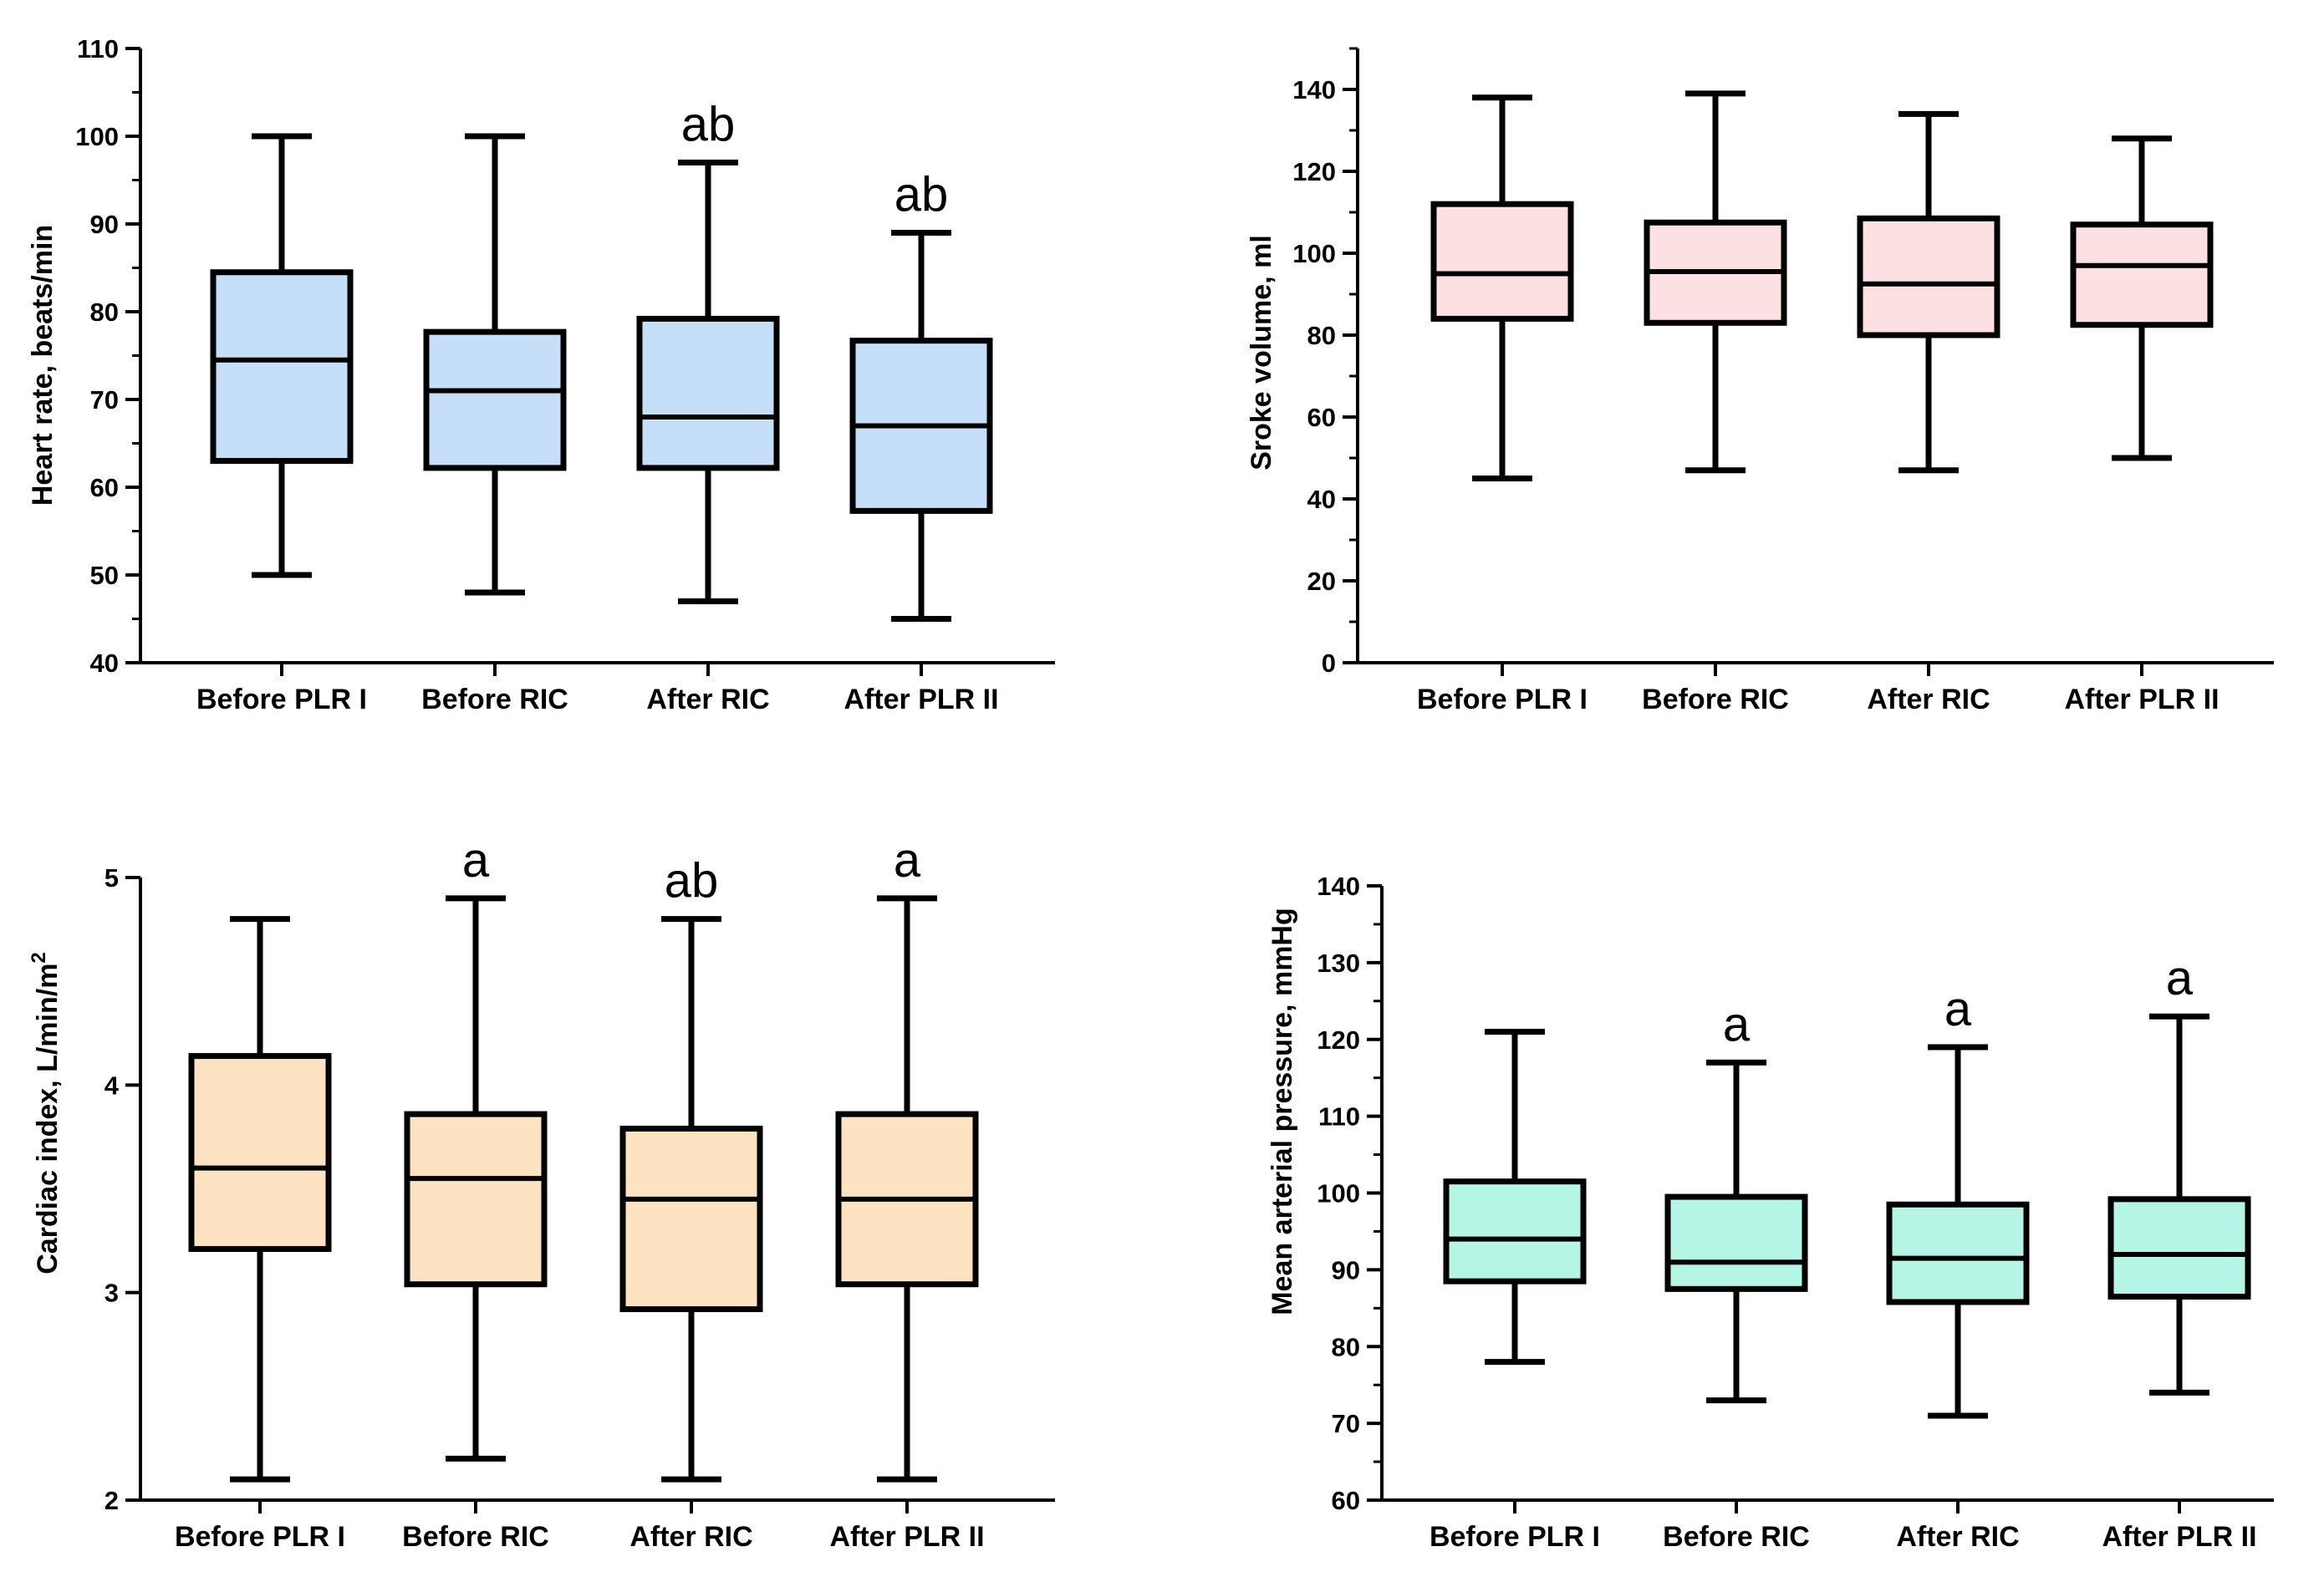 The image size is (2324, 1572). I want to click on box-2: After RIC, so click(1928, 412).